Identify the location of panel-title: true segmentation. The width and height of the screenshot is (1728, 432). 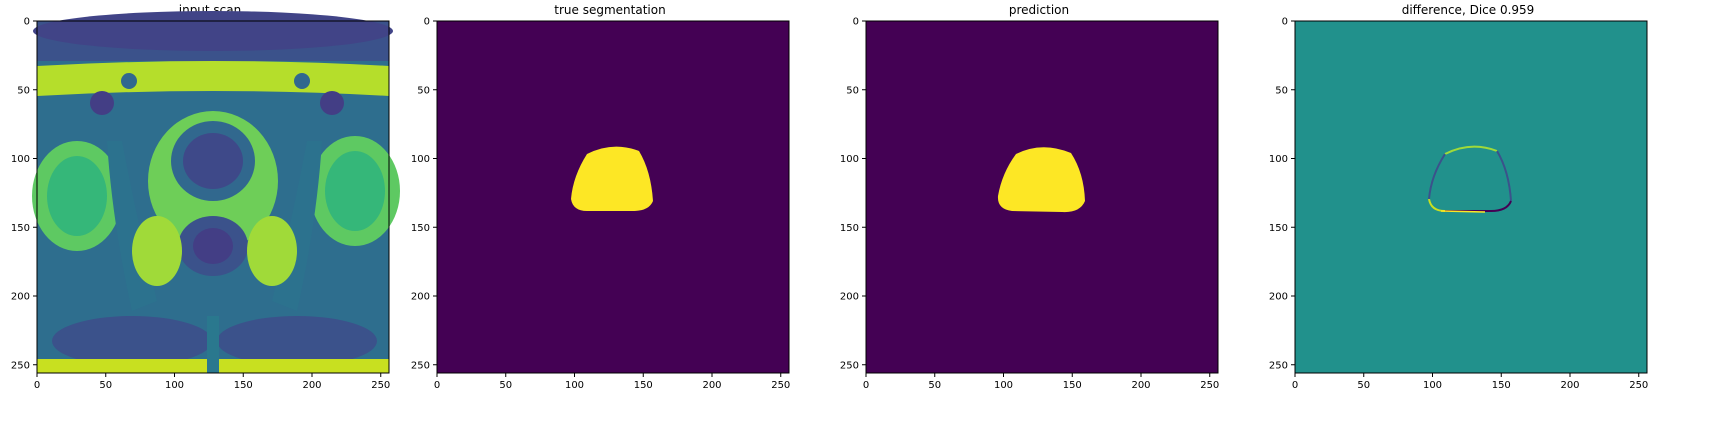
(610, 10).